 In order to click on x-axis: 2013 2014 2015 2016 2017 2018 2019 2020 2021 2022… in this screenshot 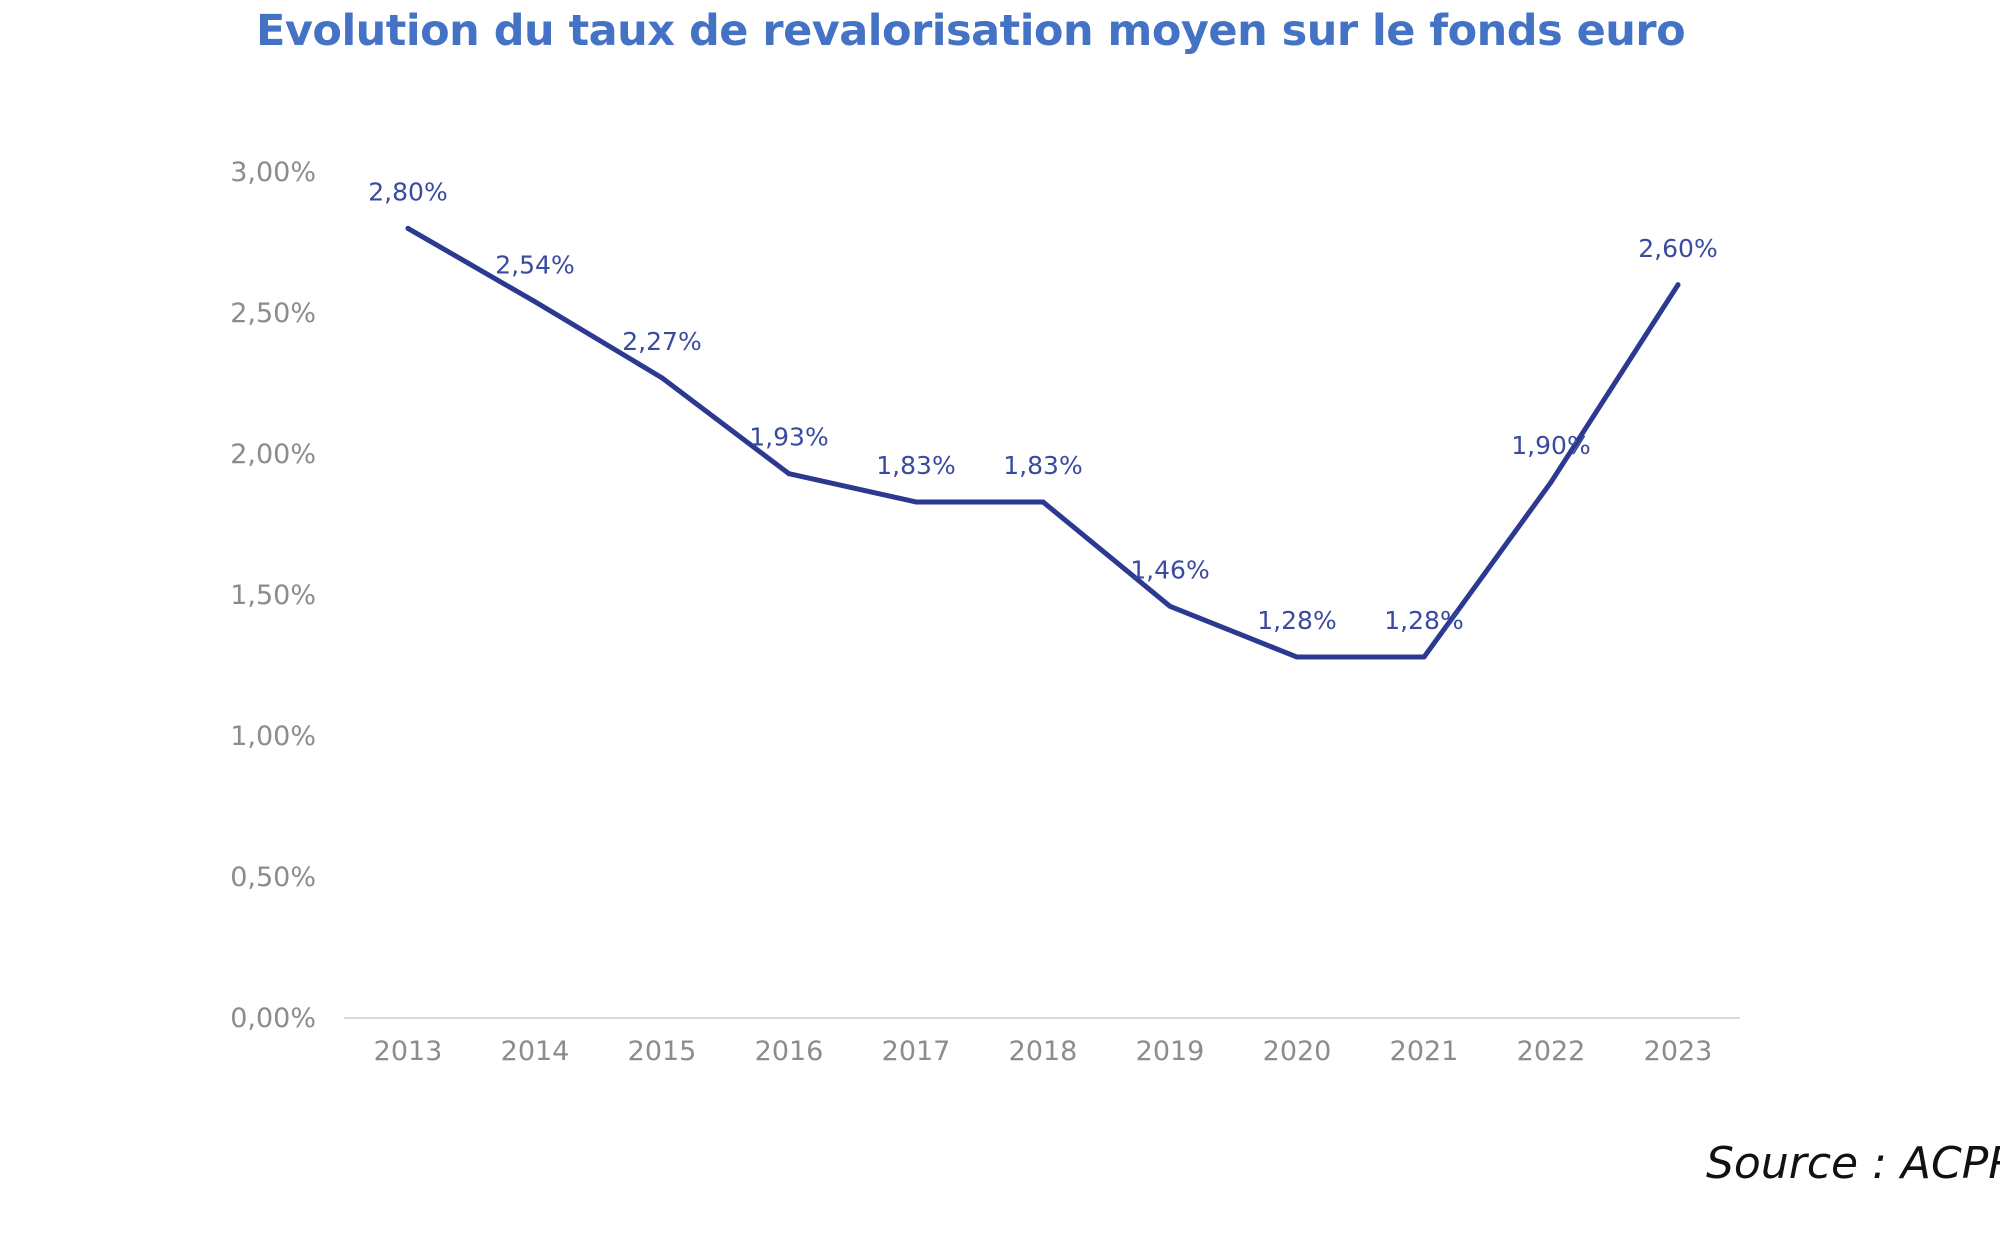, I will do `click(1042, 1042)`.